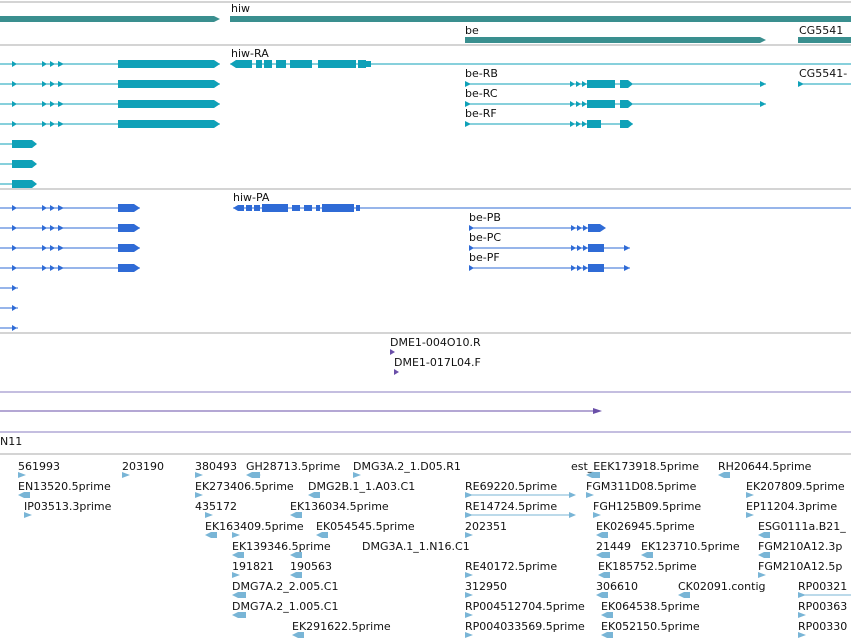 The image size is (851, 641). Describe the element at coordinates (339, 506) in the screenshot. I see `est-label: EK136034.5prime` at that location.